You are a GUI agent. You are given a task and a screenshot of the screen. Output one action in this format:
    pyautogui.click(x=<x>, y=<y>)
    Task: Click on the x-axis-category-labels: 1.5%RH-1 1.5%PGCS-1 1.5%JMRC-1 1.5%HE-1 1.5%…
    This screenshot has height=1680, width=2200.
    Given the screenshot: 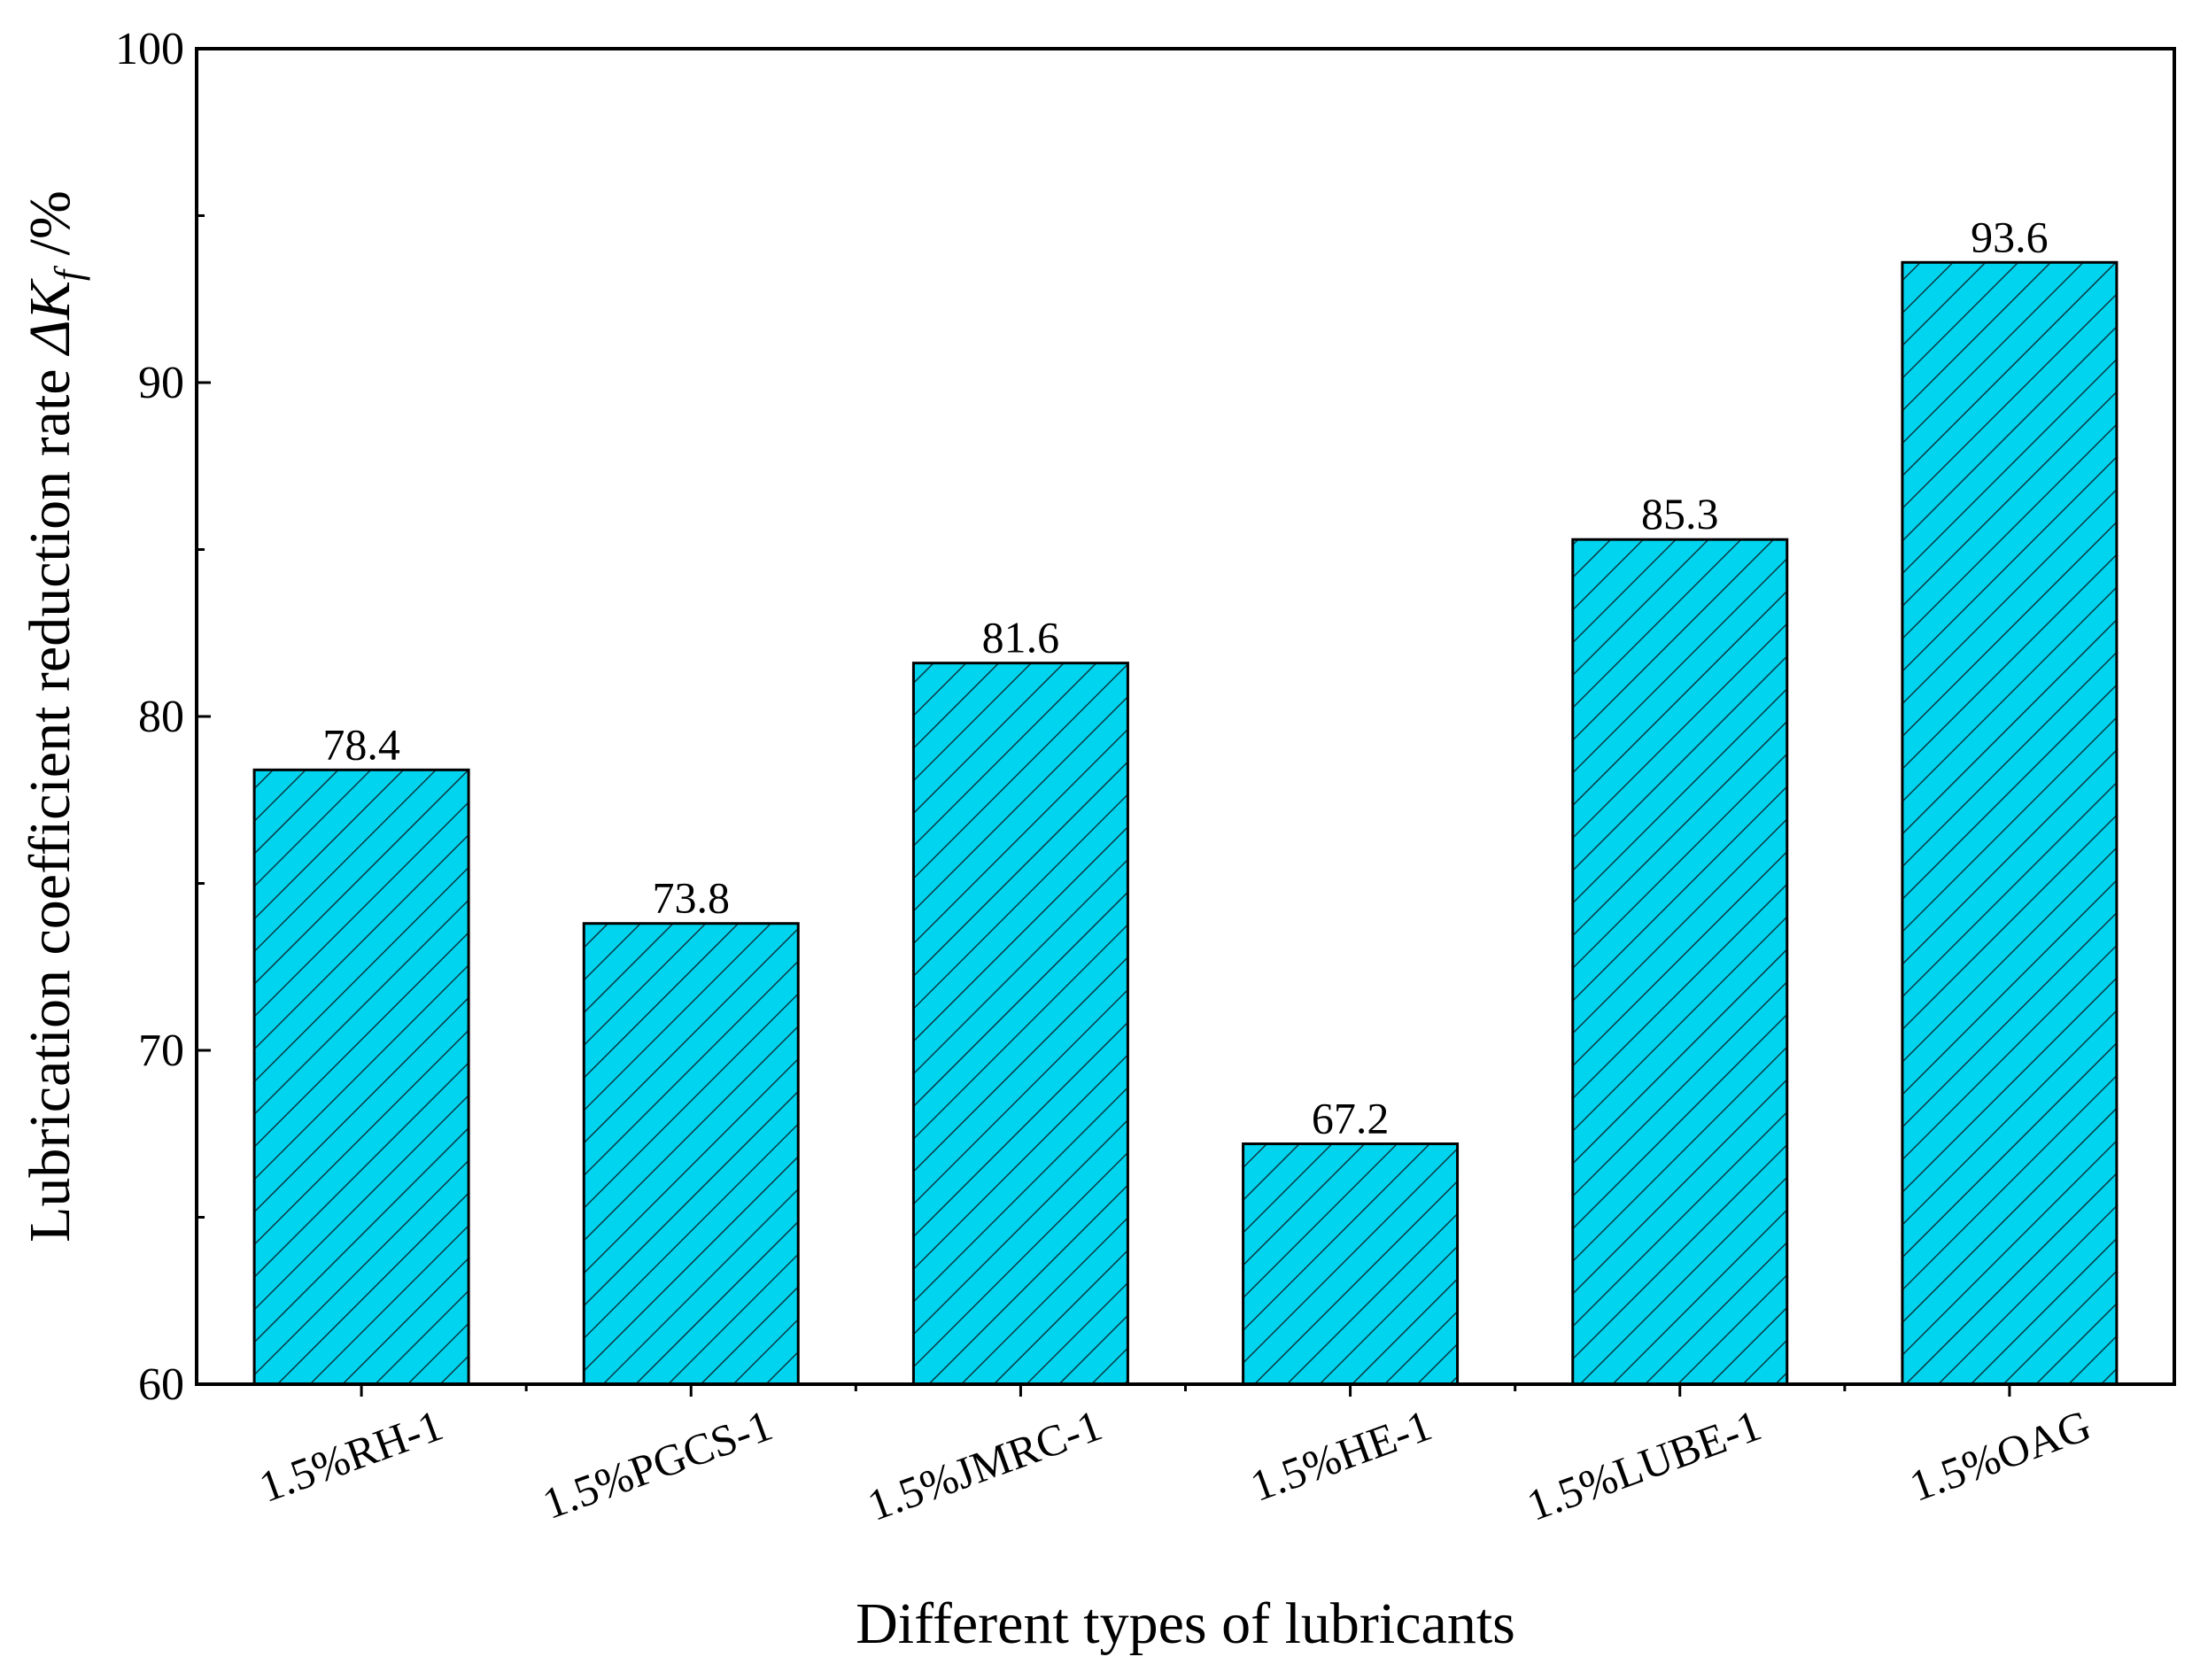 What is the action you would take?
    pyautogui.click(x=1174, y=1465)
    